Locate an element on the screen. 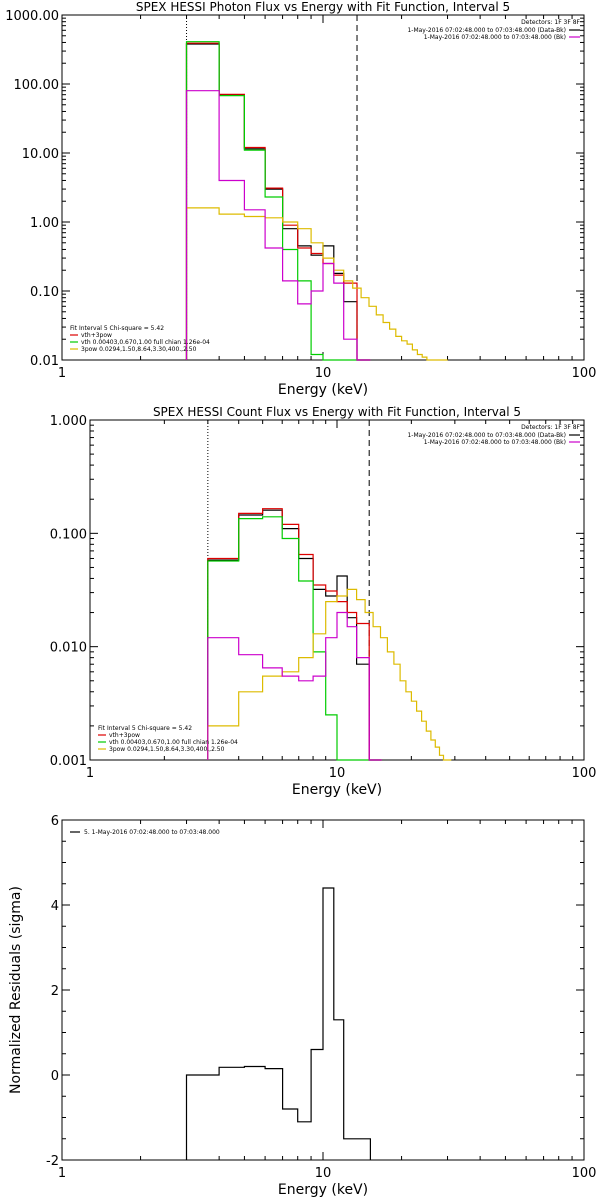 This screenshot has width=600, height=1200. y-tick-label: 0.010 is located at coordinates (68, 648).